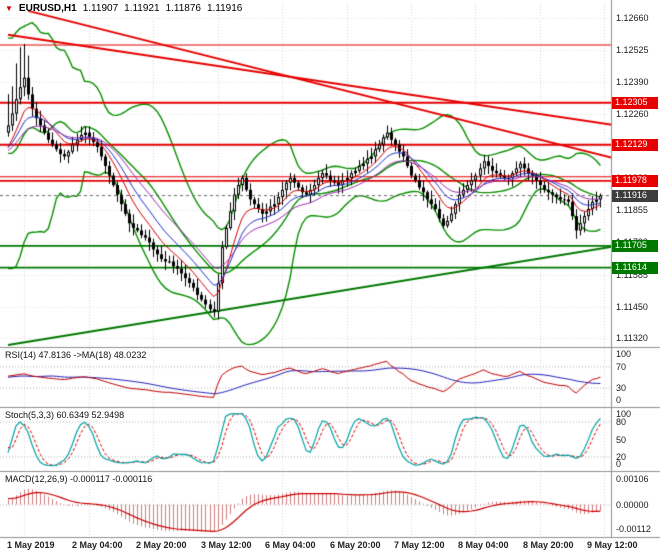 The height and width of the screenshot is (560, 660). Describe the element at coordinates (76, 355) in the screenshot. I see `rsi-indicator-label: RSI(14) 47.8136 ->MA(18) 48.0232` at that location.